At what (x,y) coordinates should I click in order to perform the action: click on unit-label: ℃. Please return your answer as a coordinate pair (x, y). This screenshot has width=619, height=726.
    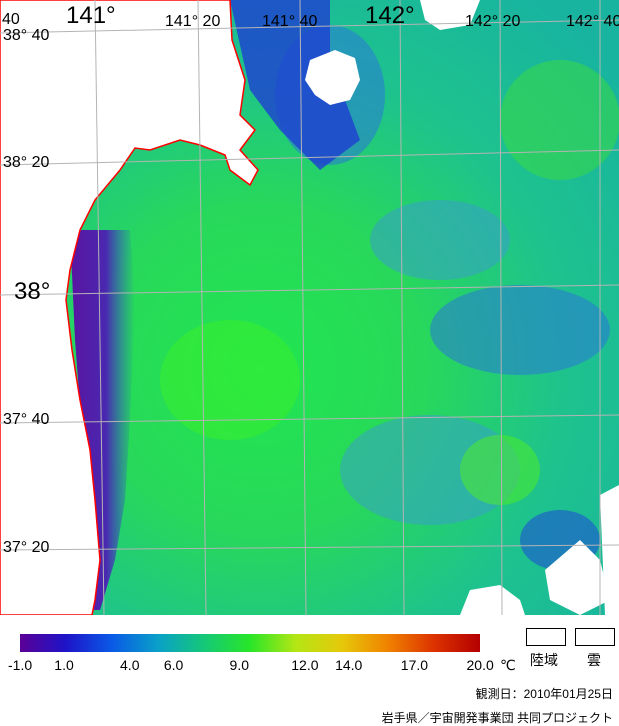
    Looking at the image, I should click on (508, 665).